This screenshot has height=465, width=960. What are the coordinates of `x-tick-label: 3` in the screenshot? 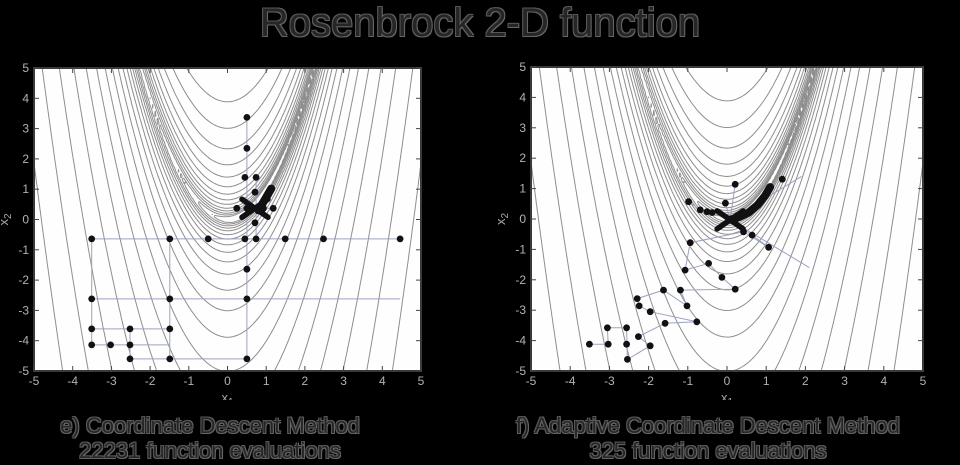 It's located at (343, 381).